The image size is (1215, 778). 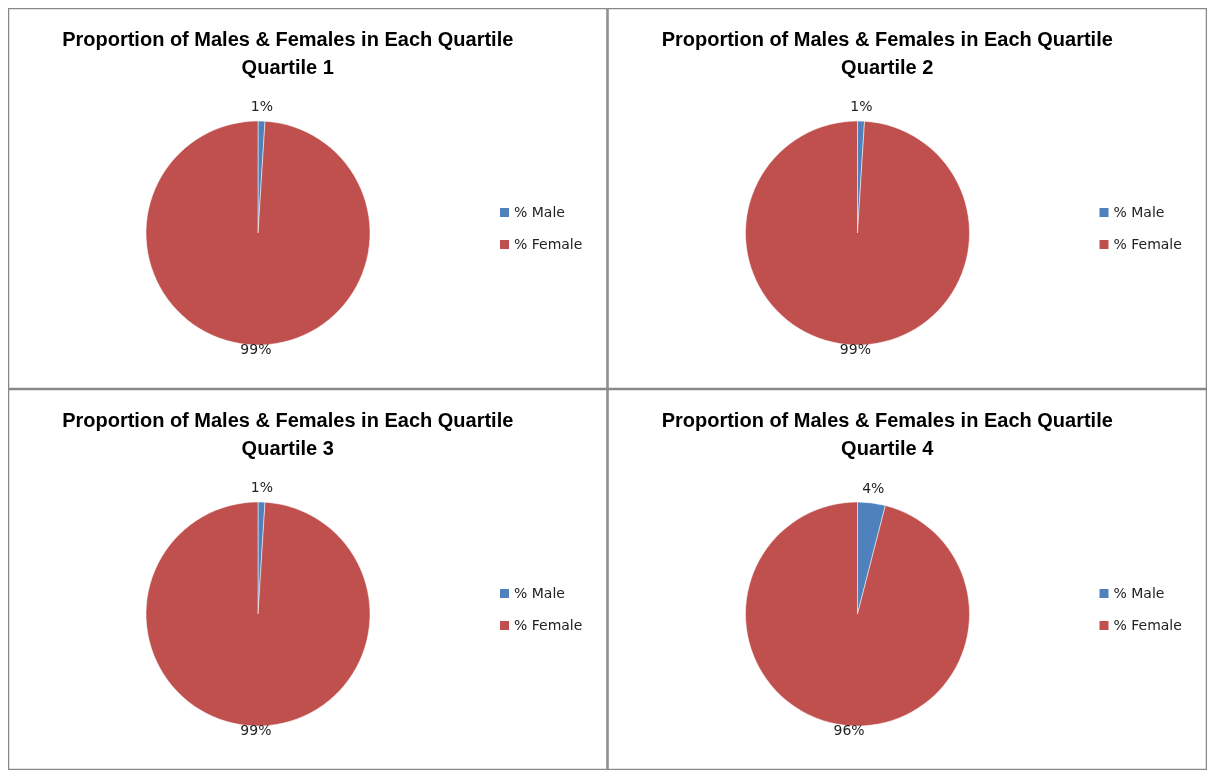 I want to click on chart-subtitle: Quartile 4, so click(x=888, y=448).